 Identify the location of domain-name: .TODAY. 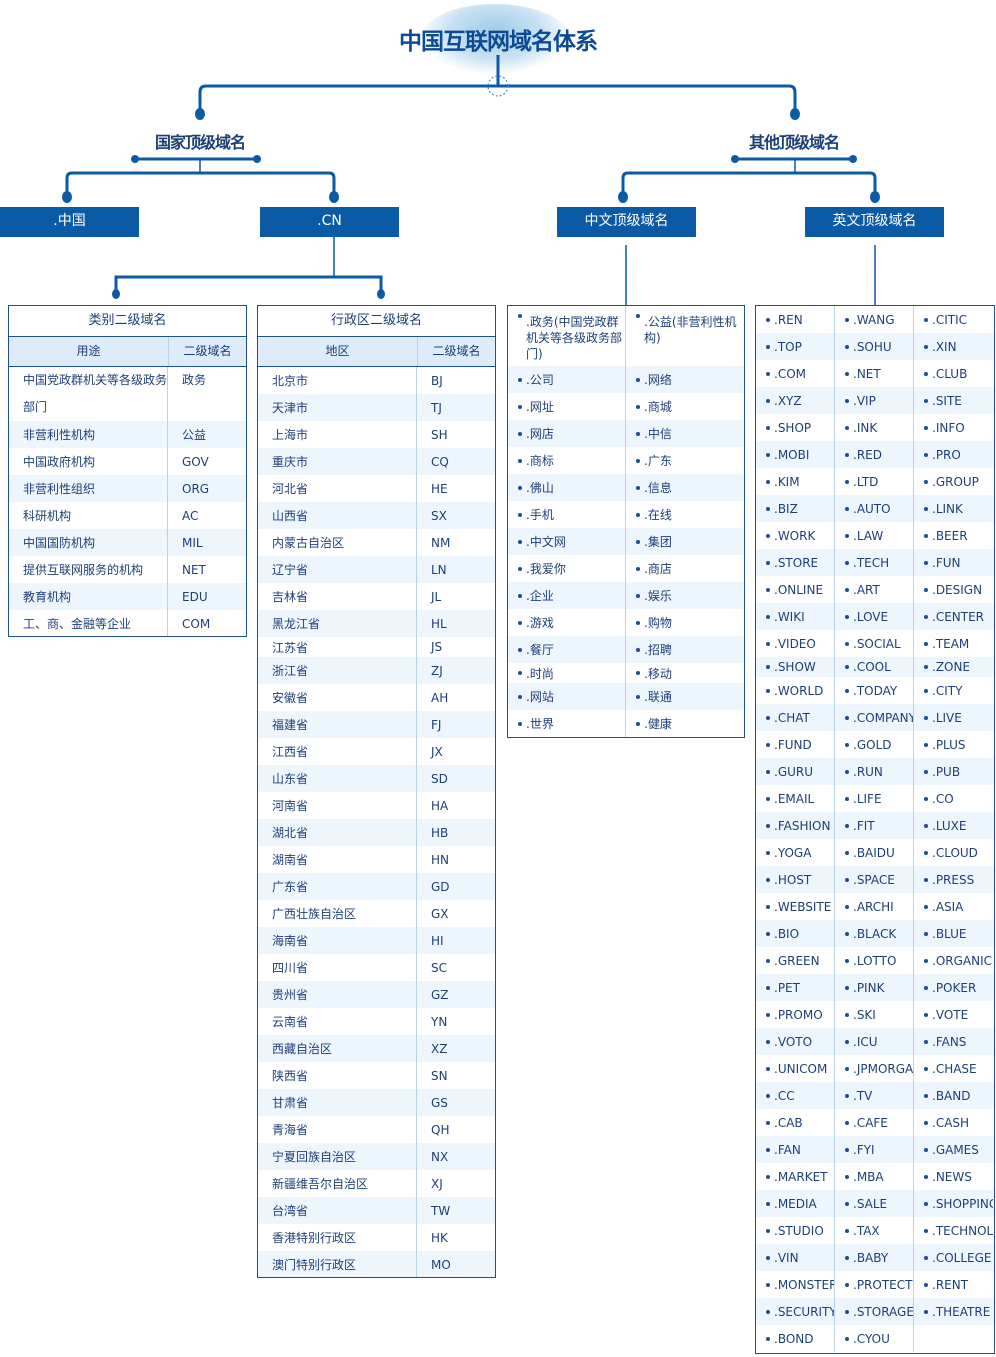
(875, 690).